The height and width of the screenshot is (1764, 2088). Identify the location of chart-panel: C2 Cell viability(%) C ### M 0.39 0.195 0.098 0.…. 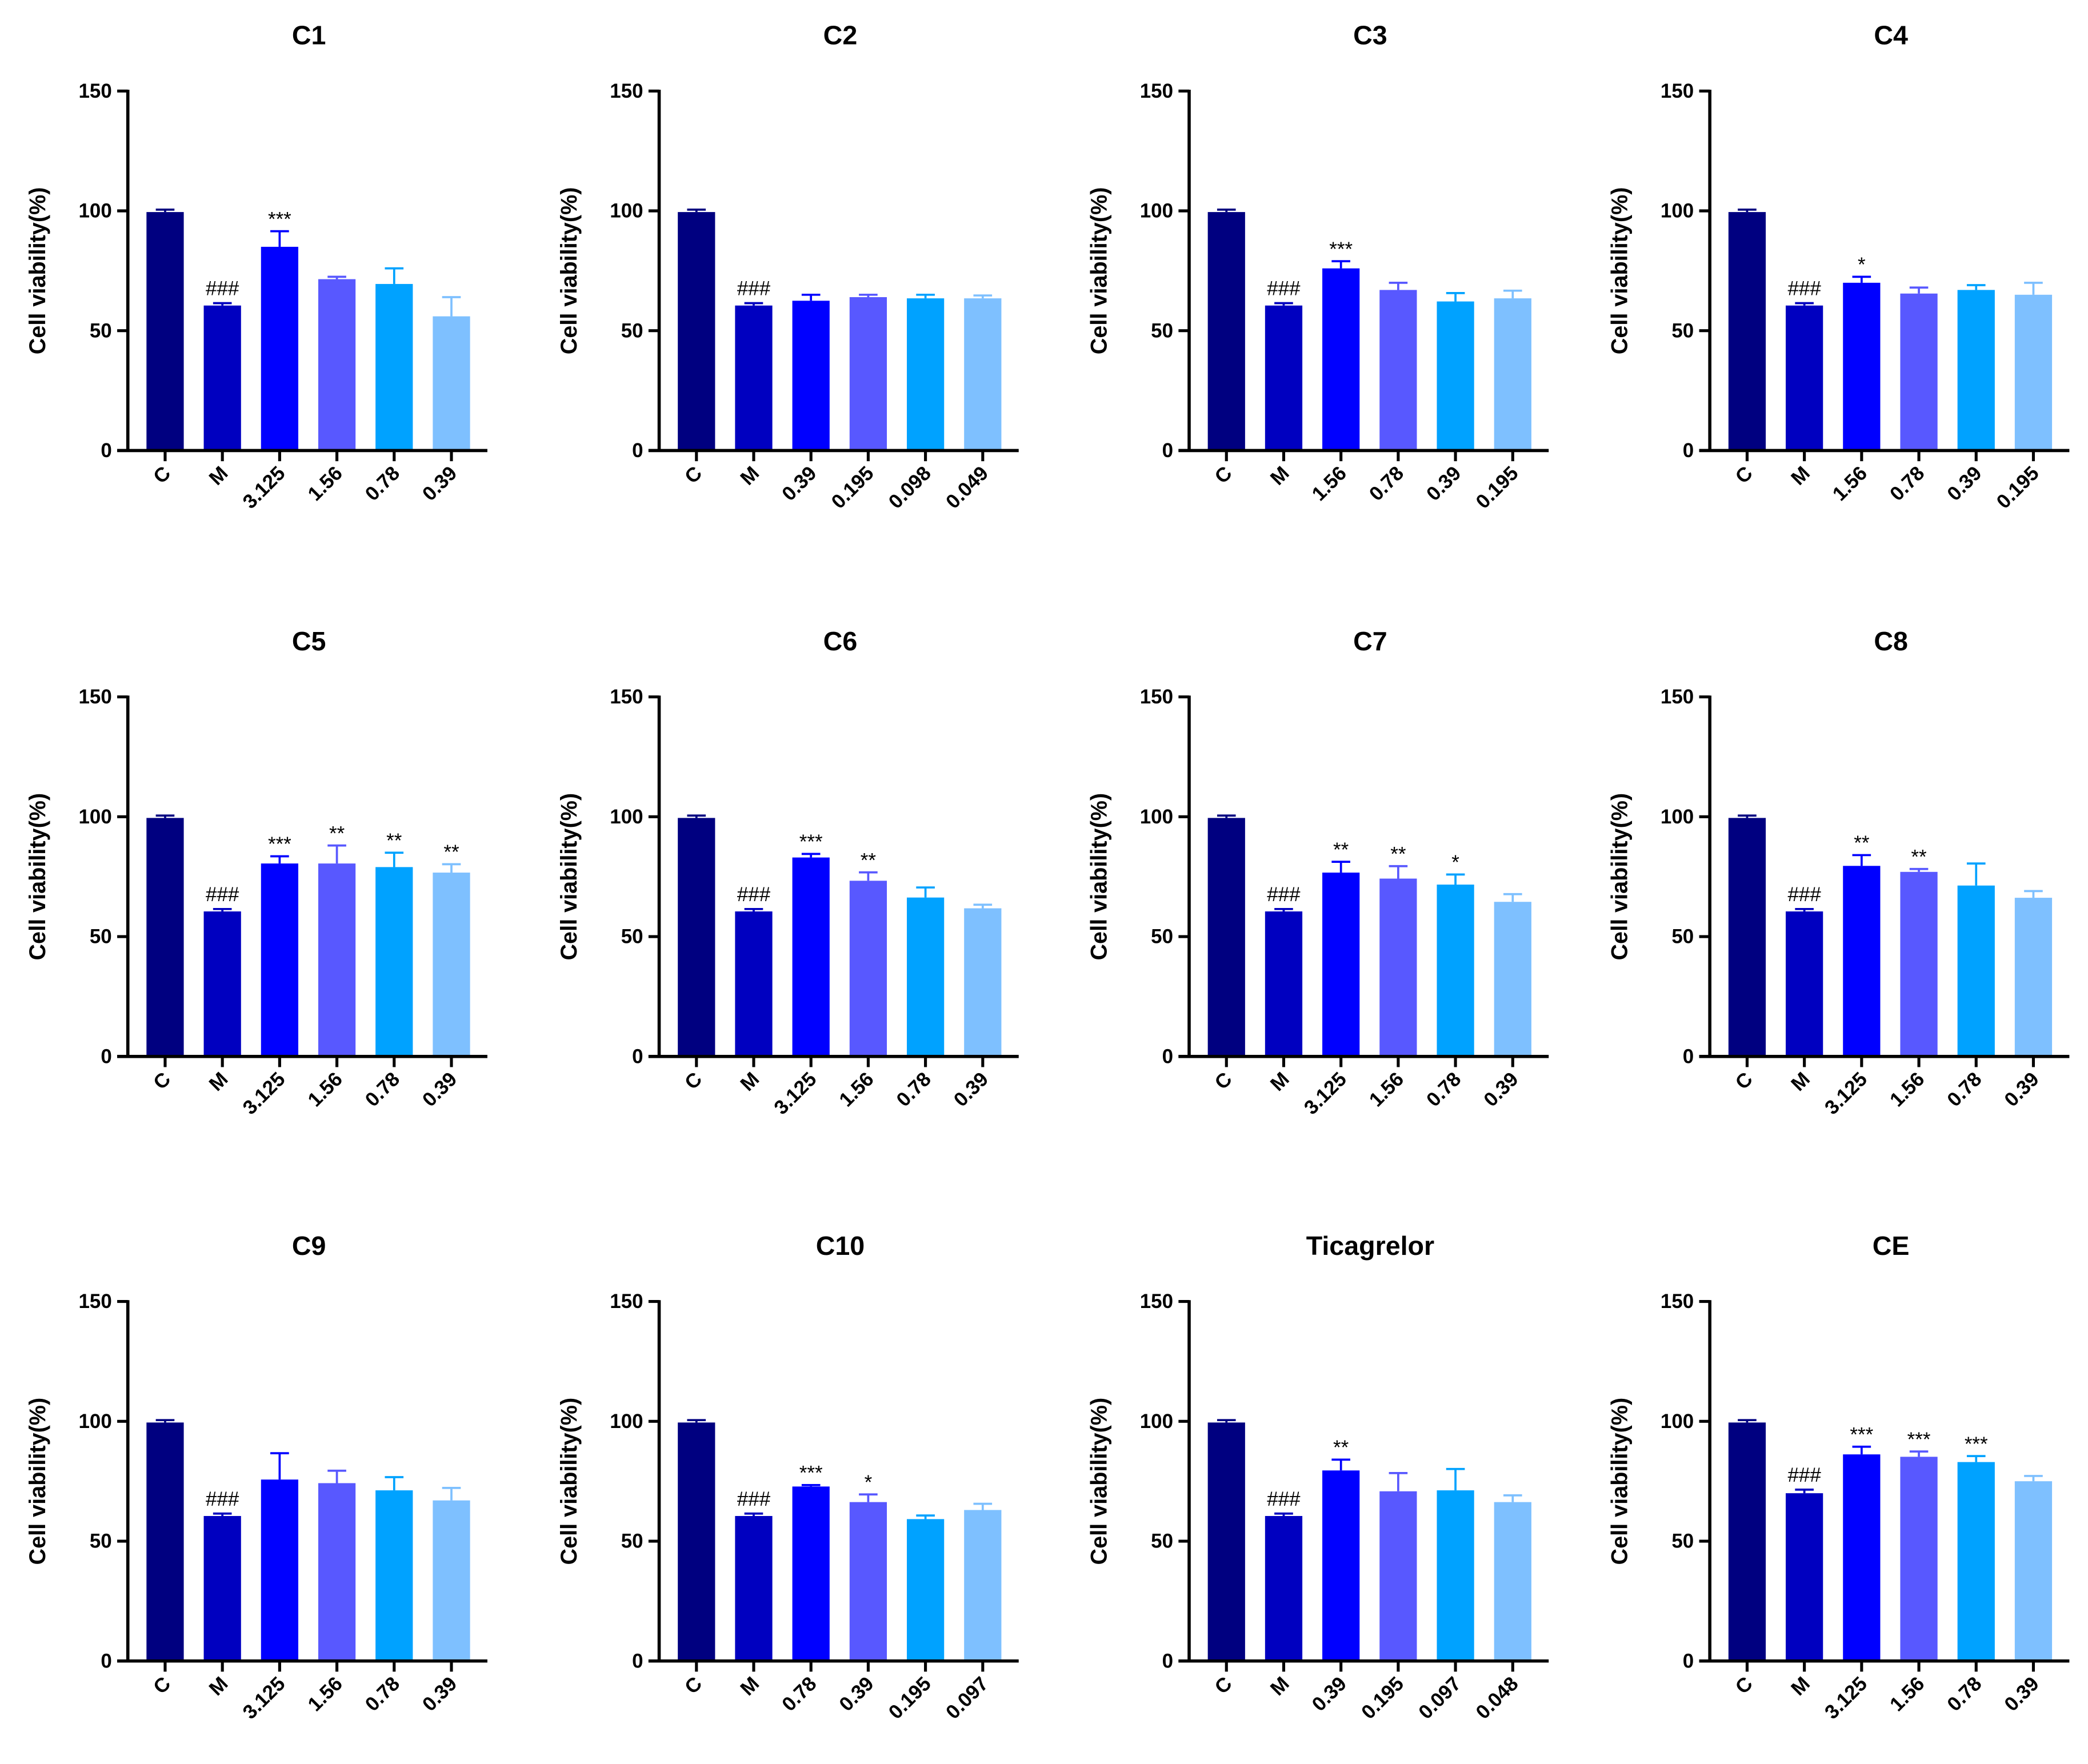
(788, 267).